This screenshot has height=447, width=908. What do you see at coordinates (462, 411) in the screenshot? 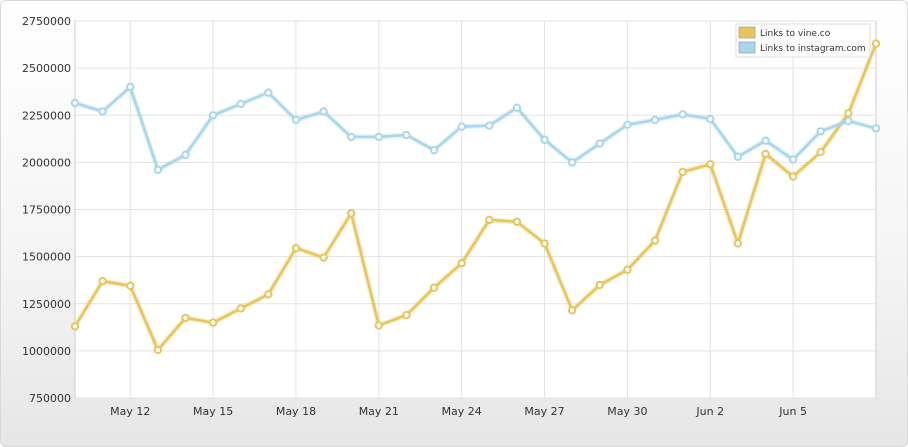
I see `x-tick-label: May 24` at bounding box center [462, 411].